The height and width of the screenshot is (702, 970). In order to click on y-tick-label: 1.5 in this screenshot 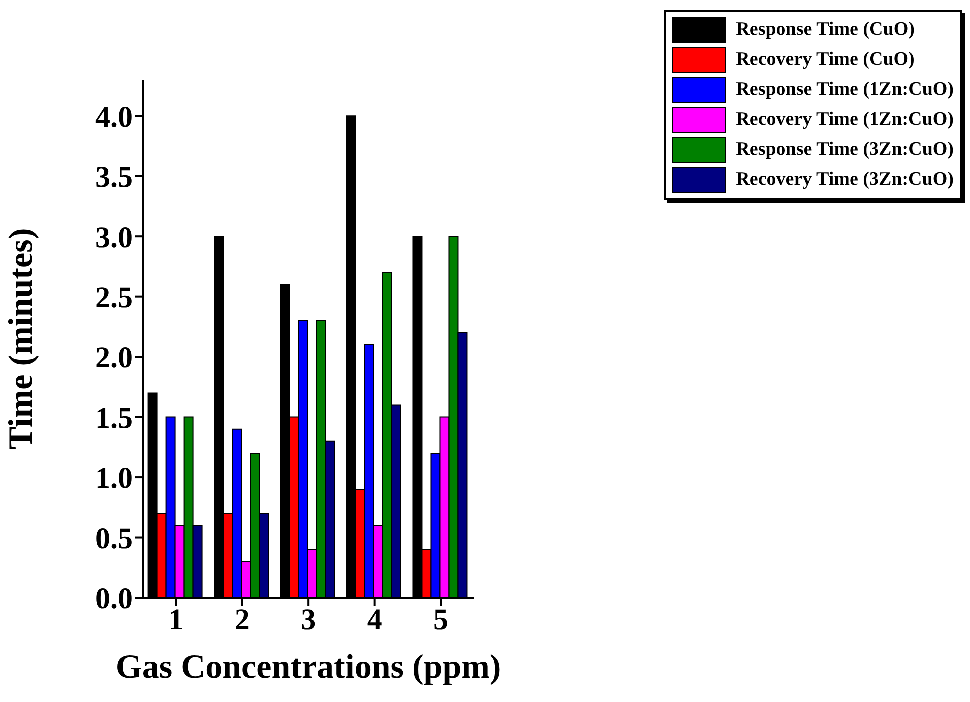, I will do `click(114, 418)`.